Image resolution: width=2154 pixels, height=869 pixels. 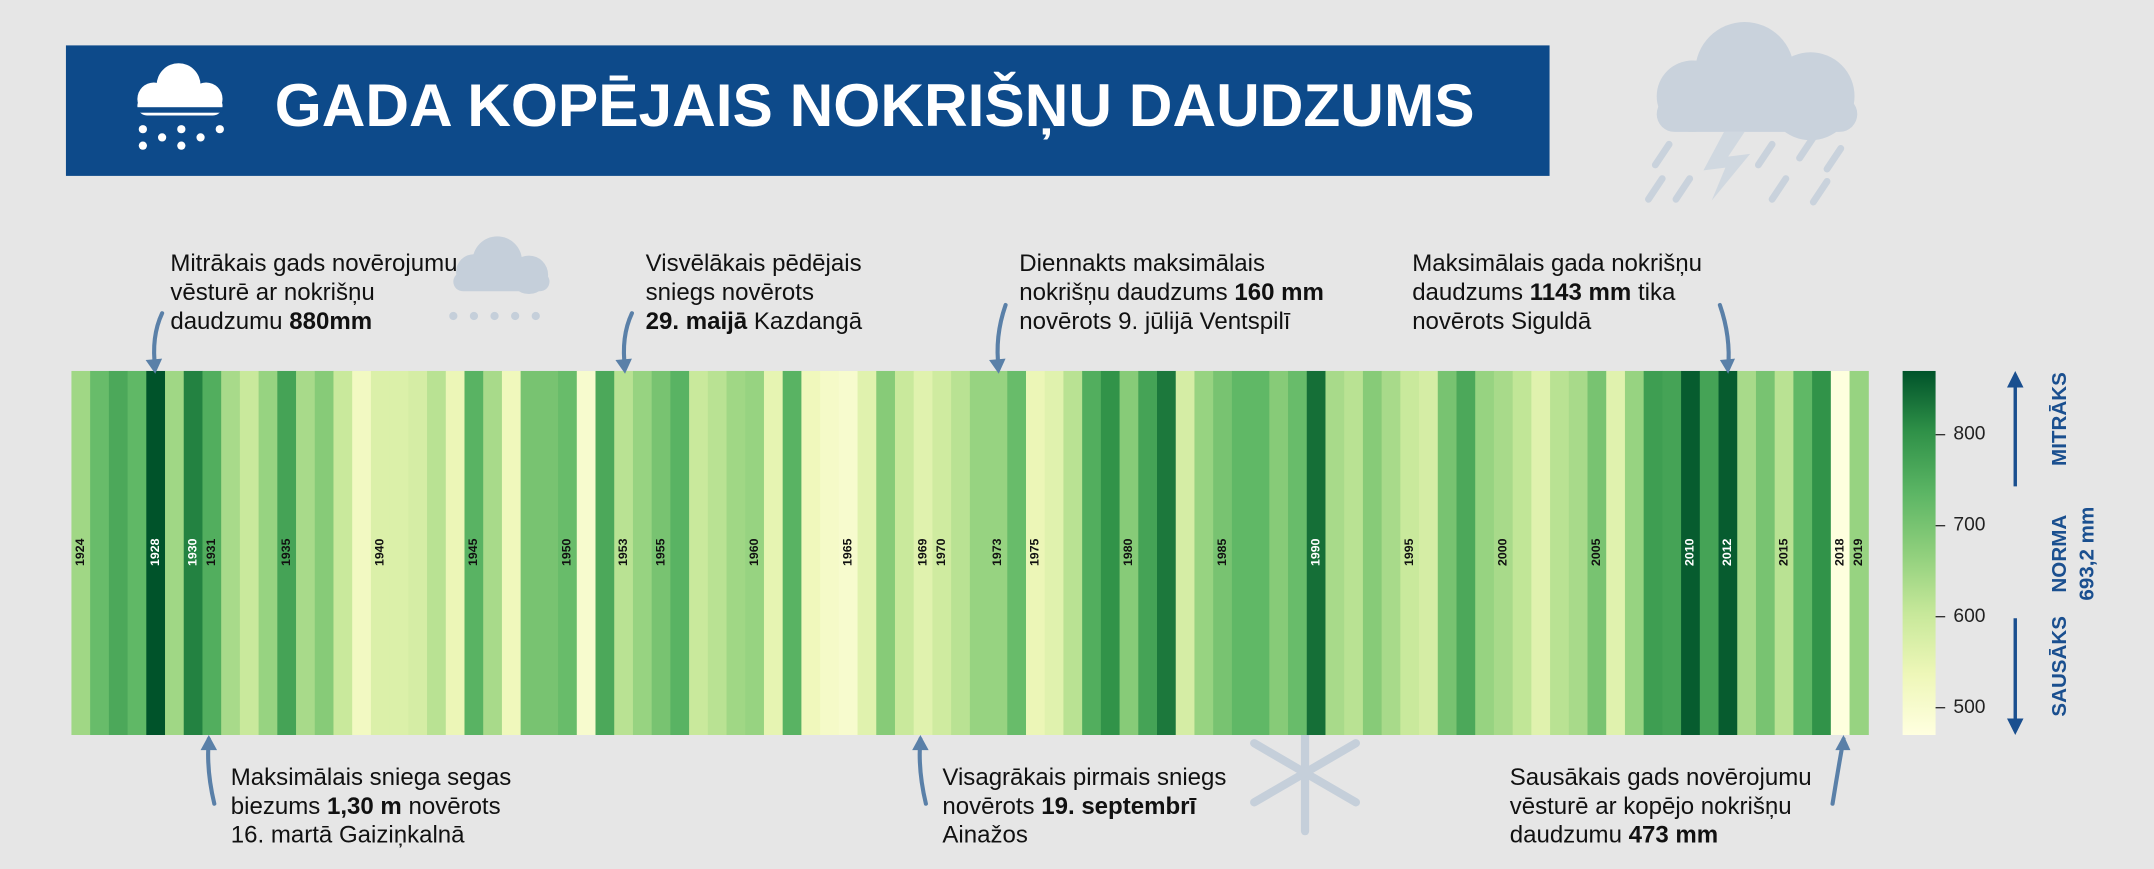 I want to click on annotation-text: daudzumu, so click(x=1569, y=835).